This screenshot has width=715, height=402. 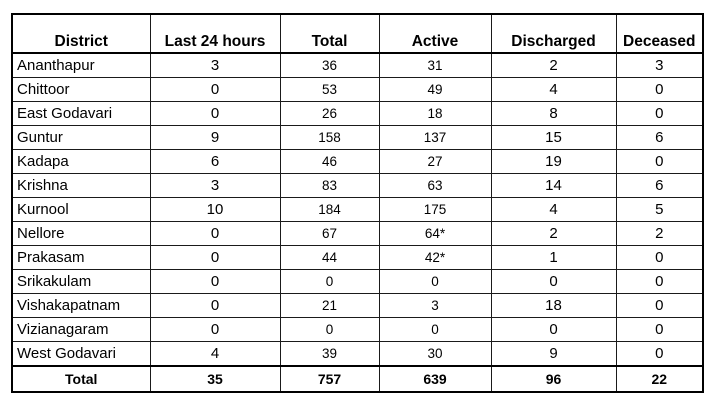 What do you see at coordinates (81, 329) in the screenshot?
I see `cell-district: Vizianagaram` at bounding box center [81, 329].